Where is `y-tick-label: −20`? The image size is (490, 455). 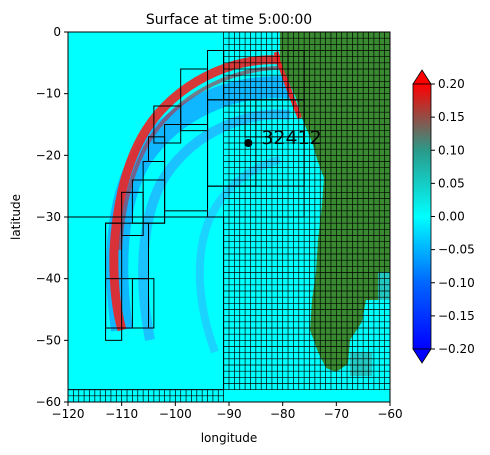 y-tick-label: −20 is located at coordinates (48, 155).